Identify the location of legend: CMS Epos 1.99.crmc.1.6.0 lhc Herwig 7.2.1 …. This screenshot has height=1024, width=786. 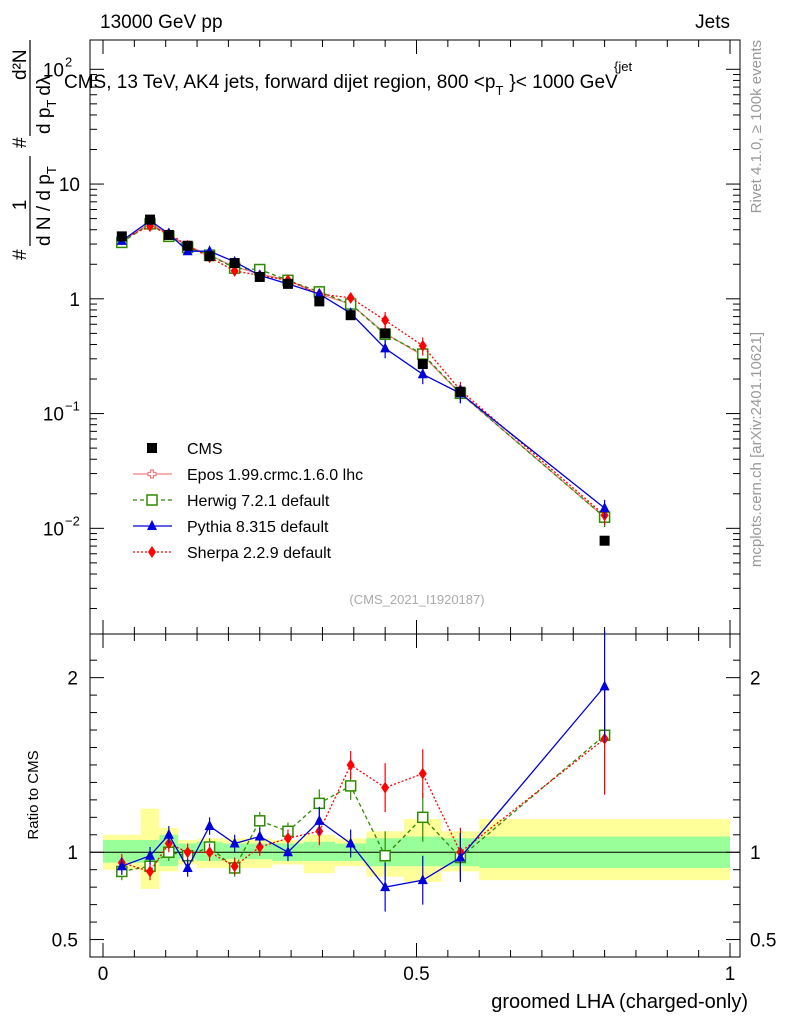
(248, 501).